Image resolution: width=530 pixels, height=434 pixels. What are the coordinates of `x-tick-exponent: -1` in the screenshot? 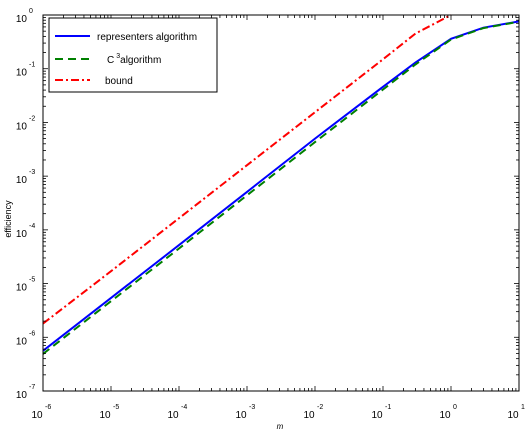 It's located at (388, 407).